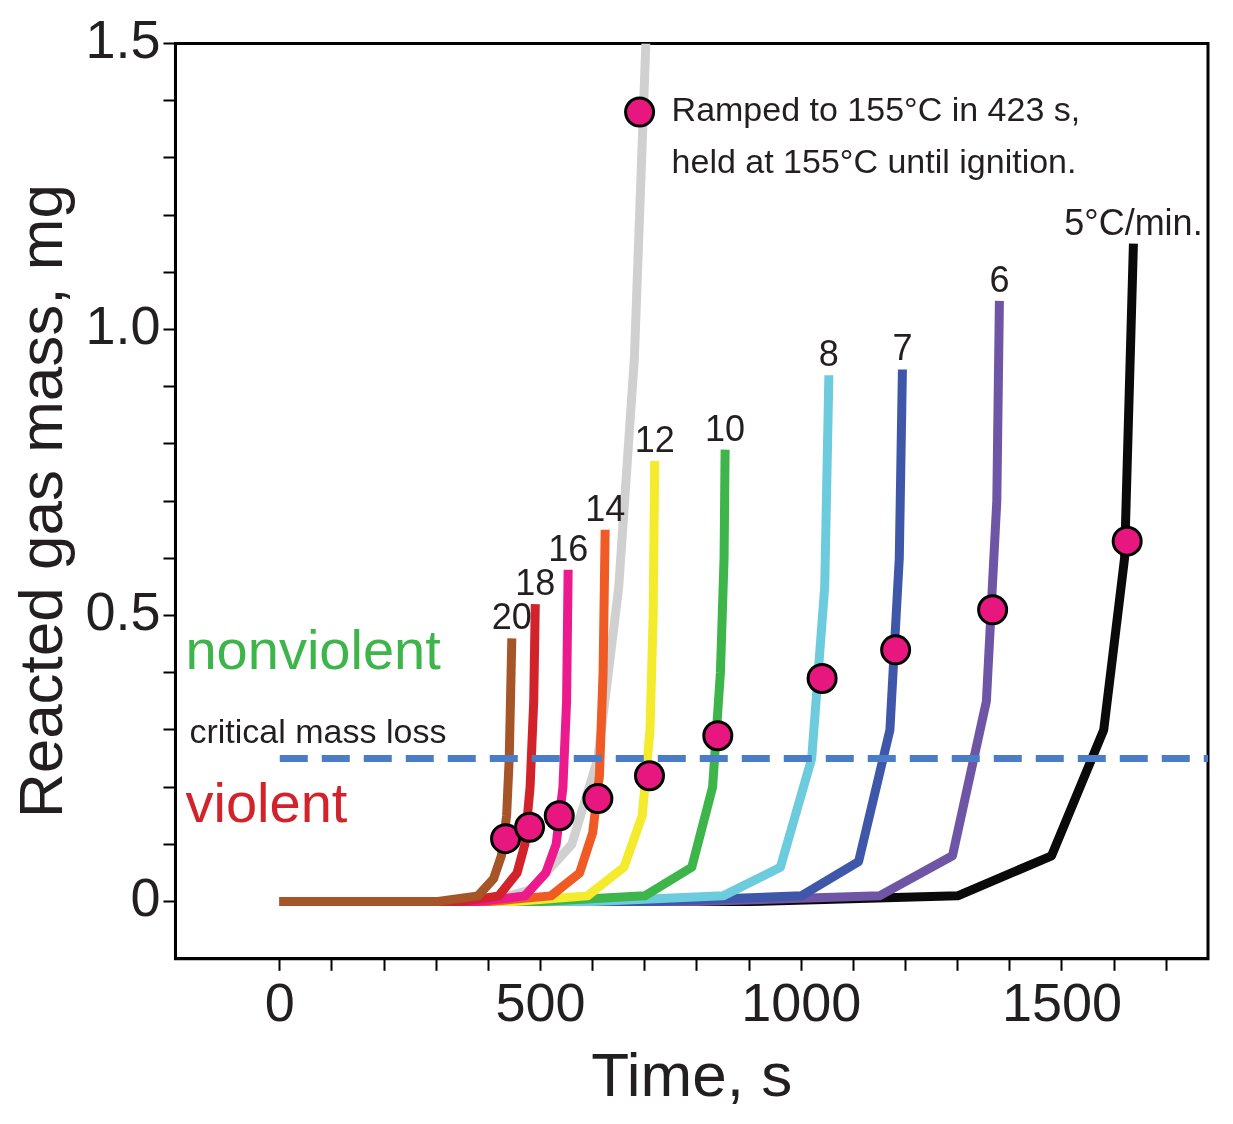 This screenshot has width=1233, height=1124. I want to click on annotation: violent, so click(266, 802).